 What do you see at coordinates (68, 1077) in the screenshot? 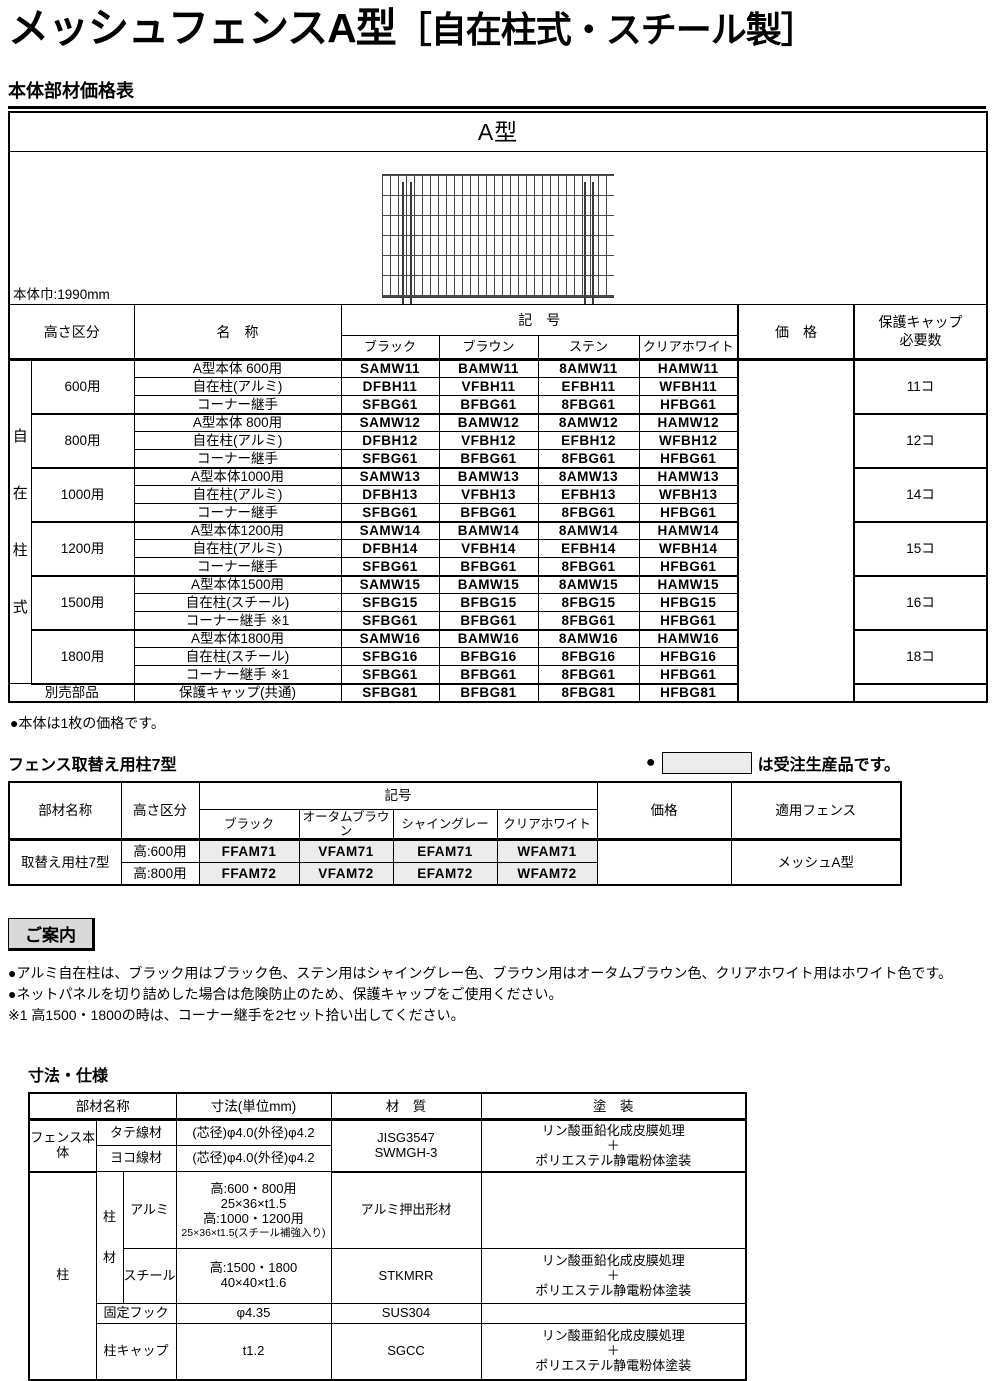
I see `spec-section-label: 寸法・仕様` at bounding box center [68, 1077].